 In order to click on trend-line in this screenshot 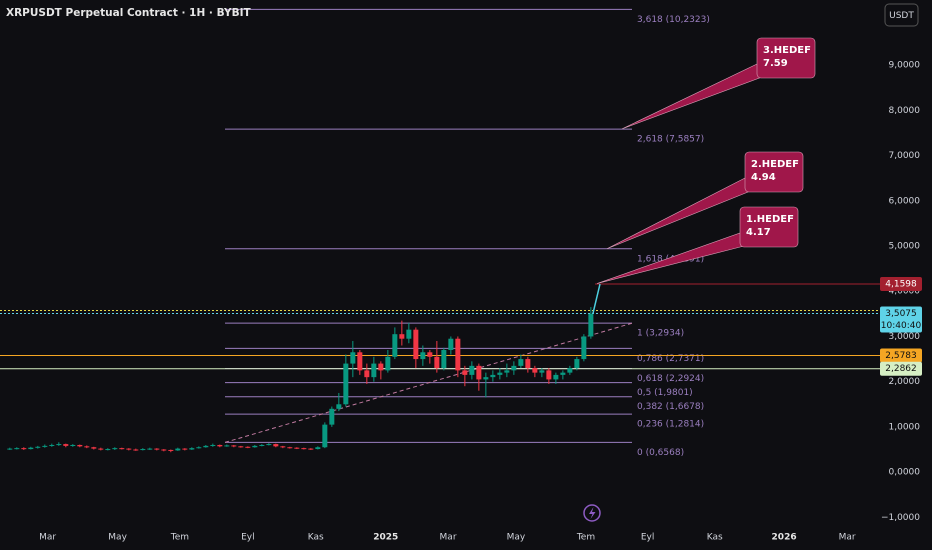, I will do `click(428, 382)`.